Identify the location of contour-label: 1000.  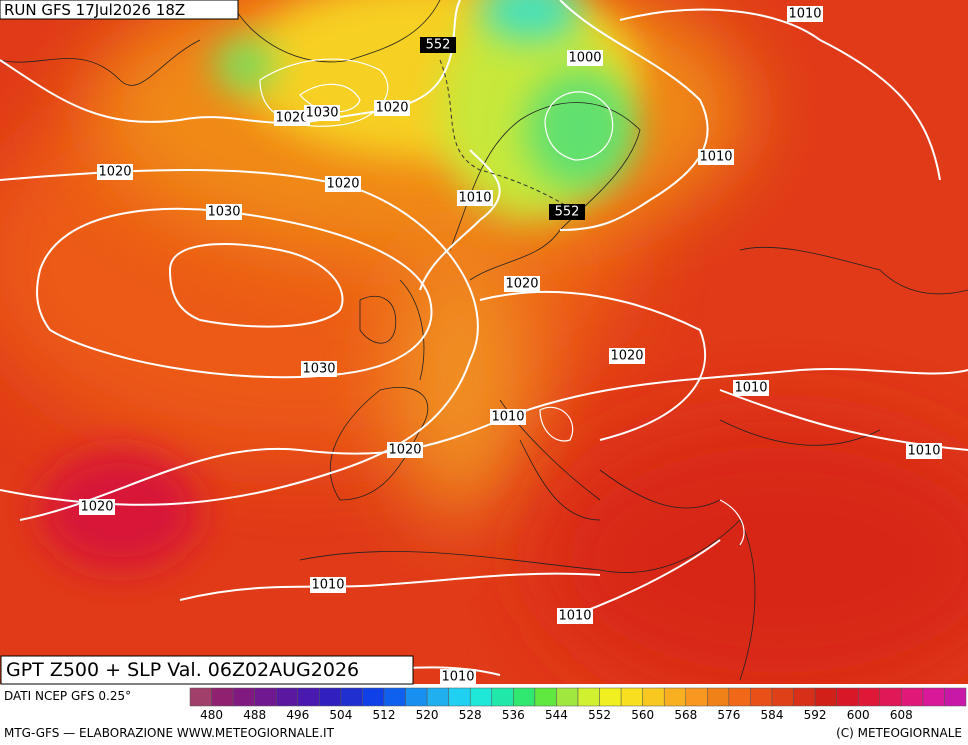
(584, 58).